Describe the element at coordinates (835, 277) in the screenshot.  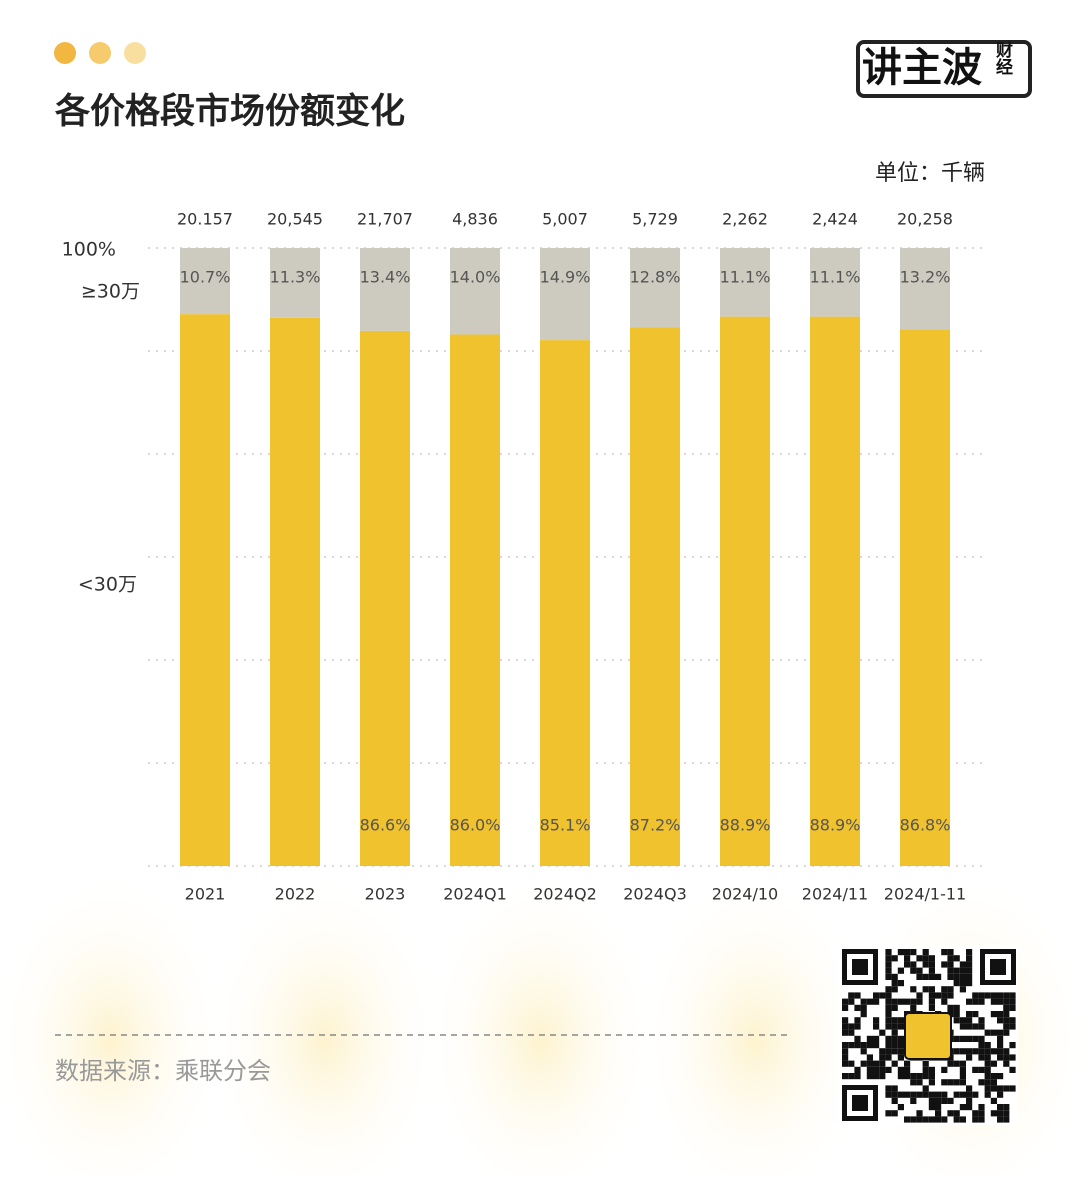
I see `value-label: 11.1%` at that location.